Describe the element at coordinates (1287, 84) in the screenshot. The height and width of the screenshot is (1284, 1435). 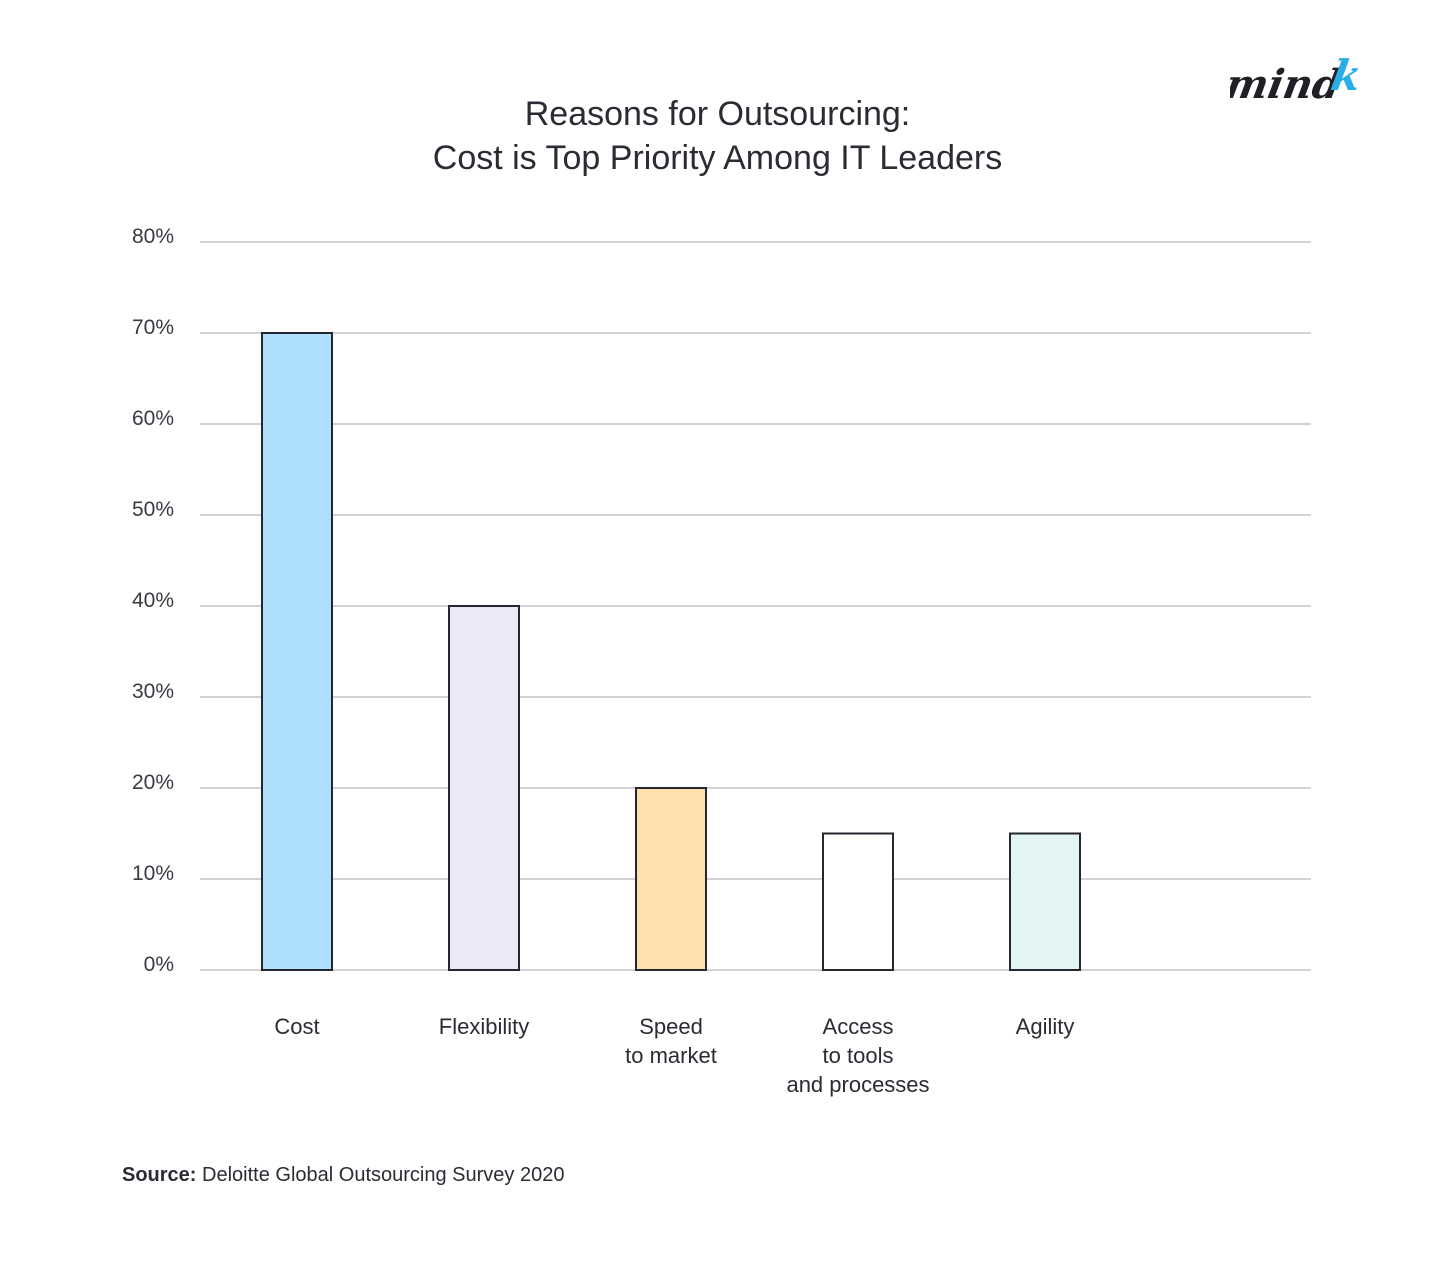
I see `logo-text: mind` at that location.